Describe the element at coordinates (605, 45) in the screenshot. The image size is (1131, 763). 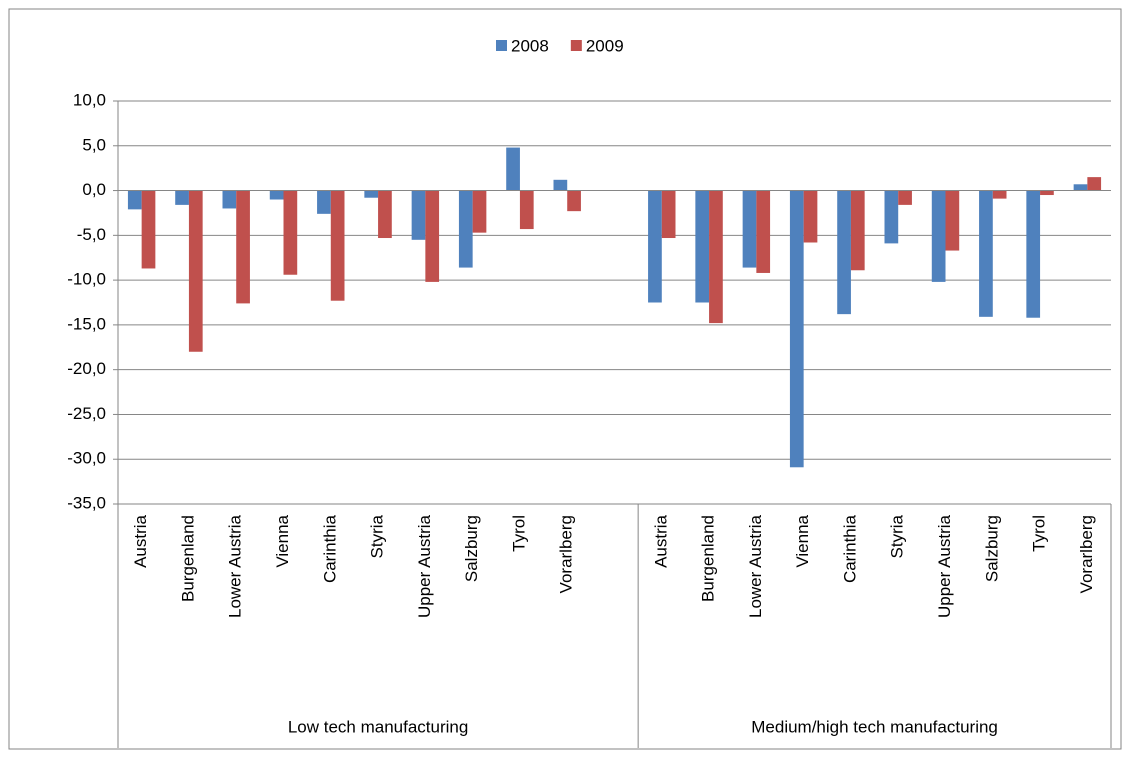
I see `legend-label: 2009` at that location.